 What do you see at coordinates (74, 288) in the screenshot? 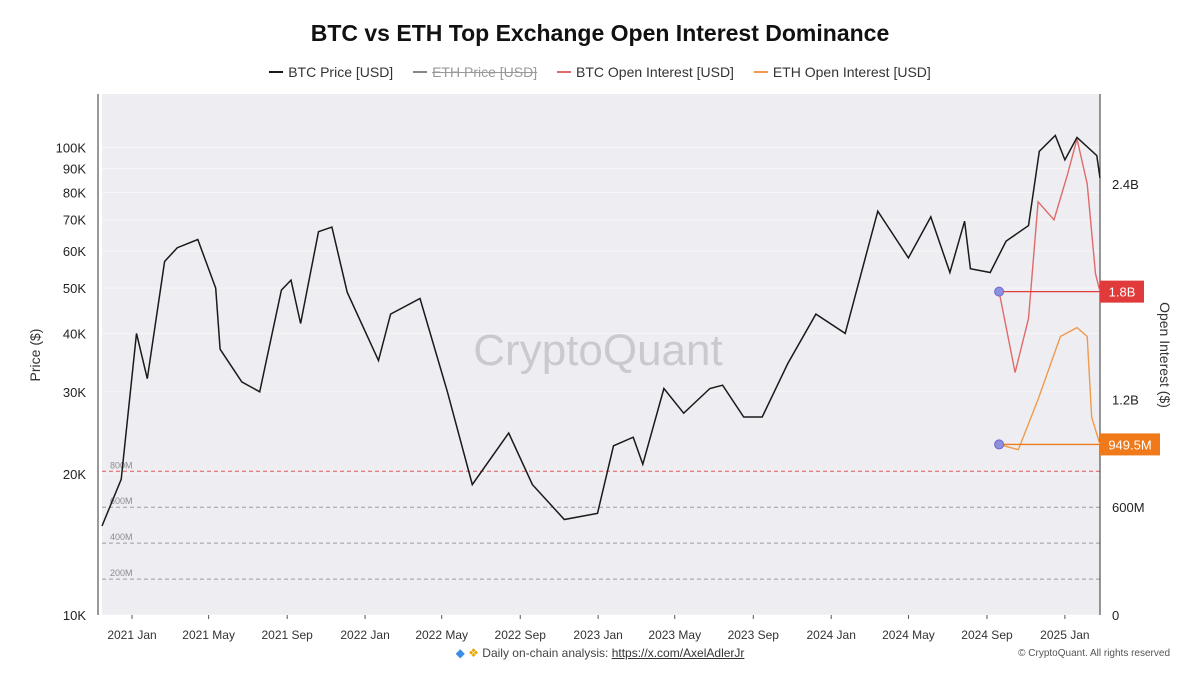
I see `y-left-tick-label: 50K` at bounding box center [74, 288].